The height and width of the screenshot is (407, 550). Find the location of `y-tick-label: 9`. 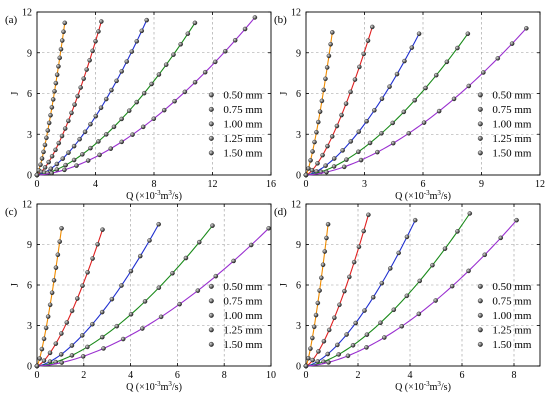

y-tick-label: 9 is located at coordinates (29, 53).